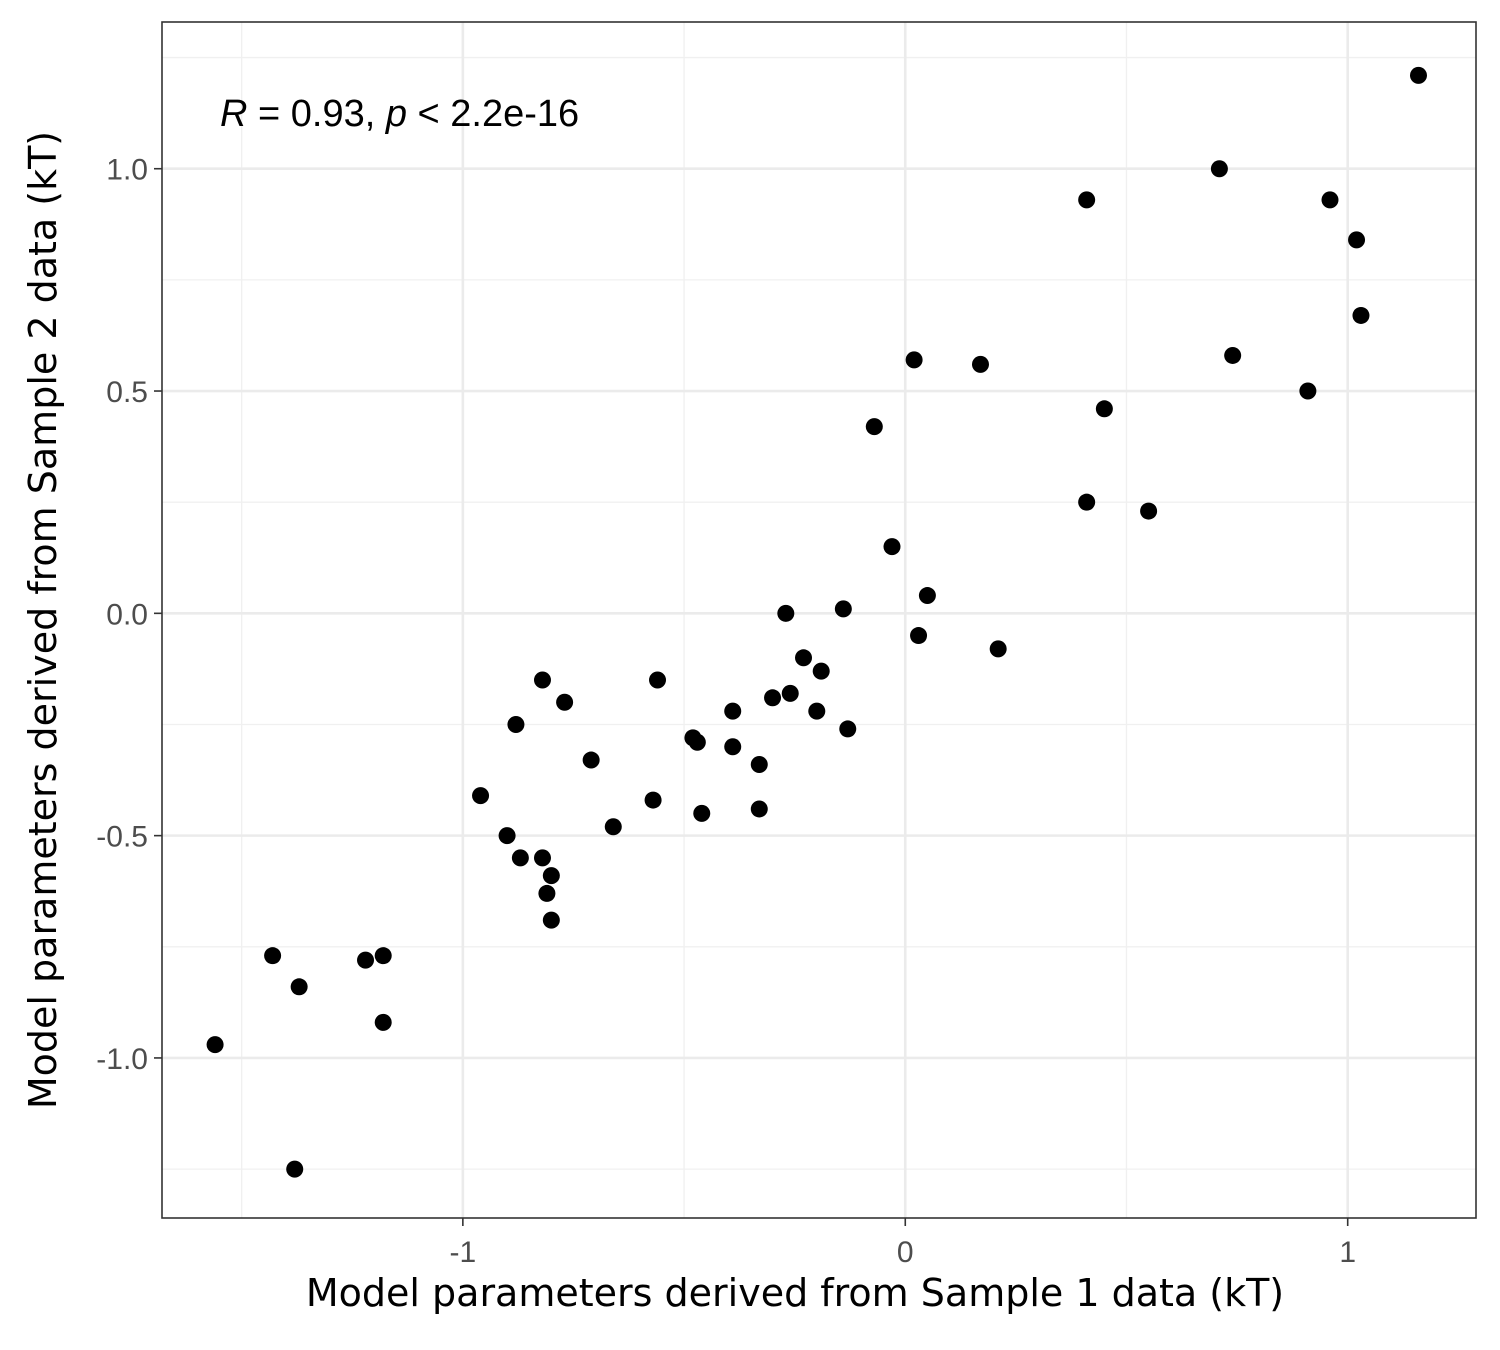 The image size is (1500, 1350). What do you see at coordinates (316, 114) in the screenshot?
I see `r-value: = 0.93,` at bounding box center [316, 114].